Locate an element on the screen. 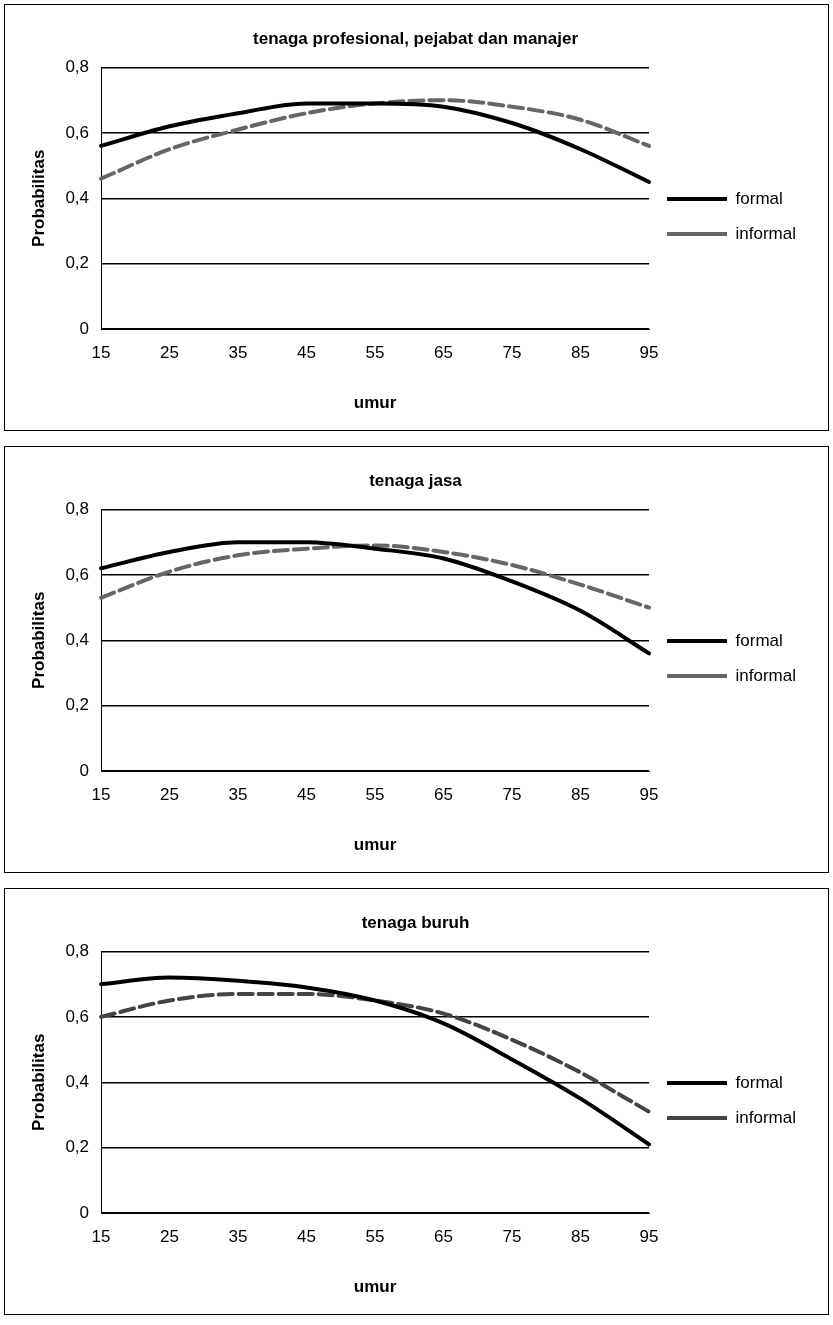 This screenshot has width=833, height=1325. chart-title: tenaga buruh is located at coordinates (415, 922).